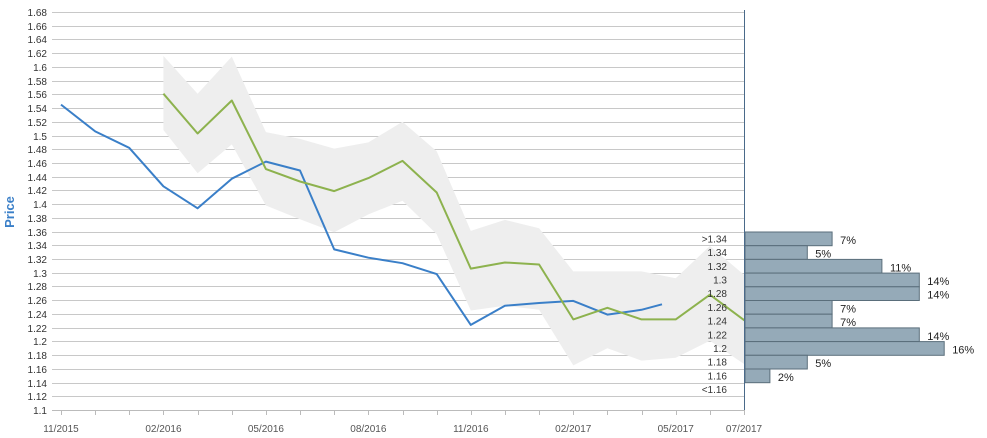 The image size is (987, 438). I want to click on y-tick-label: 1.48, so click(38, 150).